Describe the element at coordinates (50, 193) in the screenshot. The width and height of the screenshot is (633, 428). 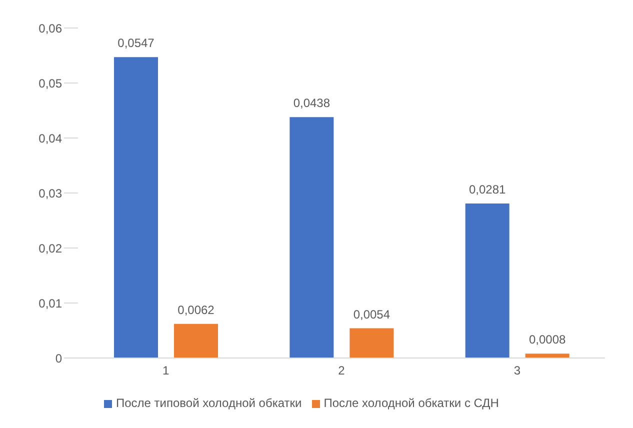
I see `y-tick-label: 0,03` at that location.